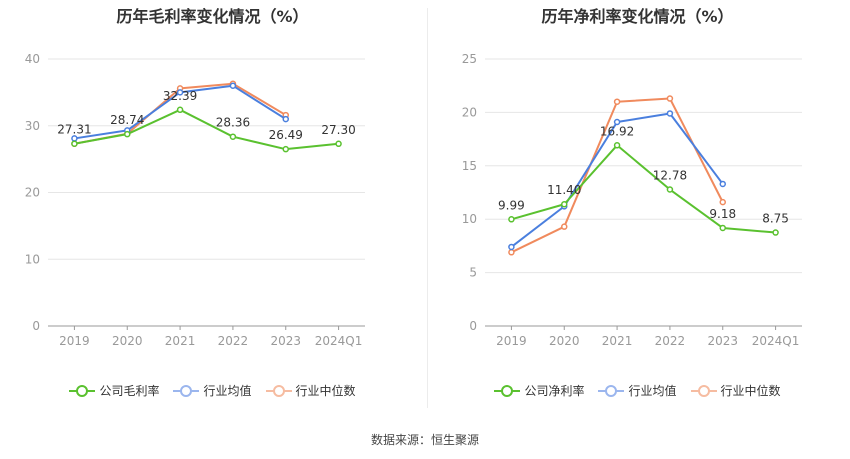 The image size is (850, 459). I want to click on data-label: 27.30, so click(338, 130).